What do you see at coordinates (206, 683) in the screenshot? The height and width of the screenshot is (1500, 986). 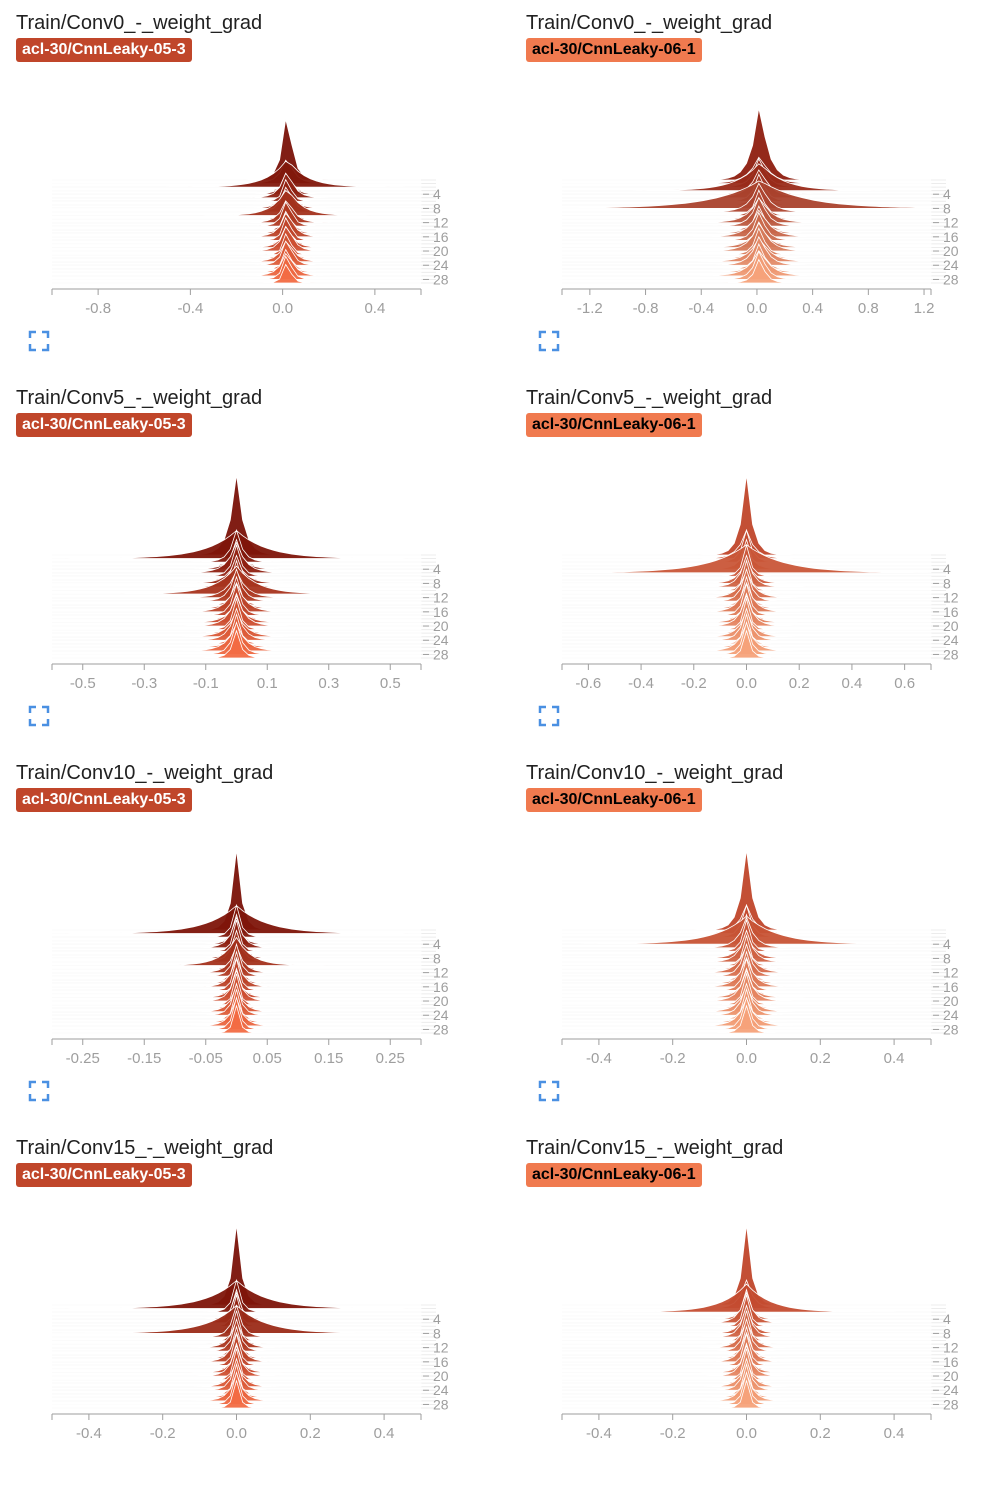 I see `x-tick-label: -0.1` at bounding box center [206, 683].